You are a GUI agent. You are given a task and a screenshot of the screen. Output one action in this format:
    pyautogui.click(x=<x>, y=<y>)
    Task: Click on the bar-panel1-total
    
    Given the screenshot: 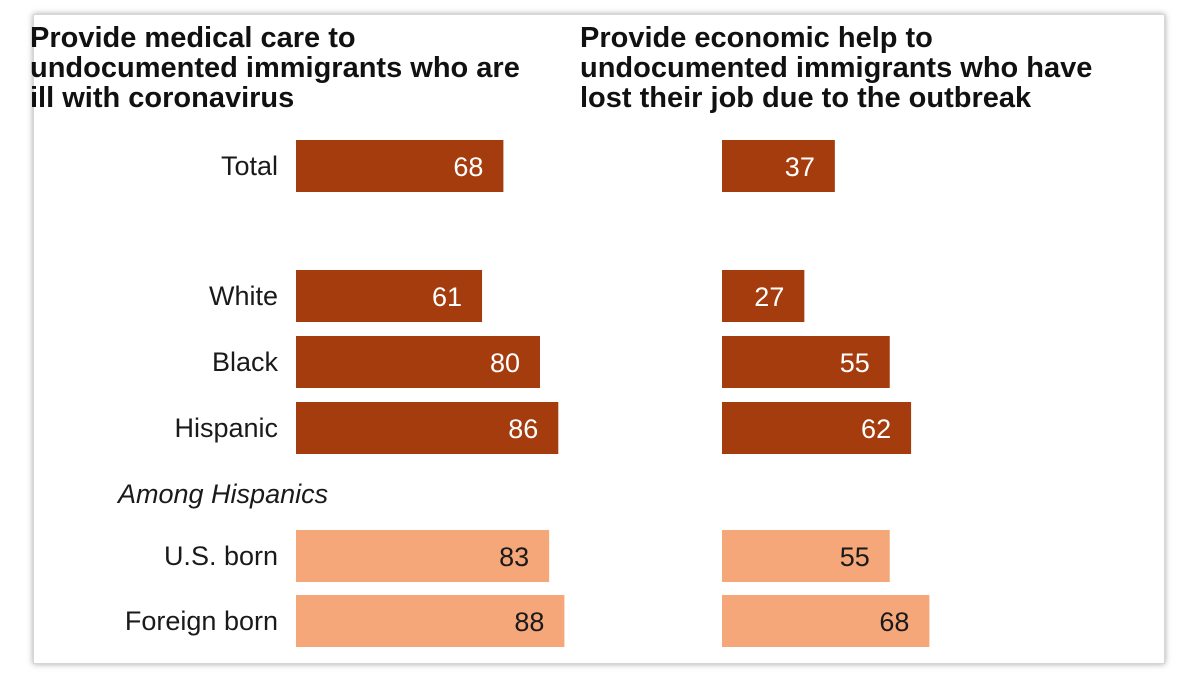 What is the action you would take?
    pyautogui.click(x=400, y=166)
    